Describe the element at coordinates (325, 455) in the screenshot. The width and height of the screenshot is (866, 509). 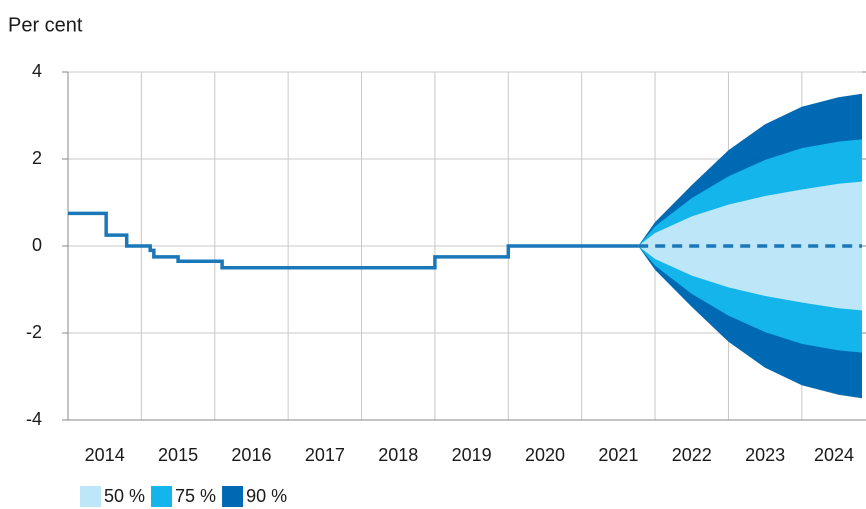
I see `x-tick-label: 2017` at that location.